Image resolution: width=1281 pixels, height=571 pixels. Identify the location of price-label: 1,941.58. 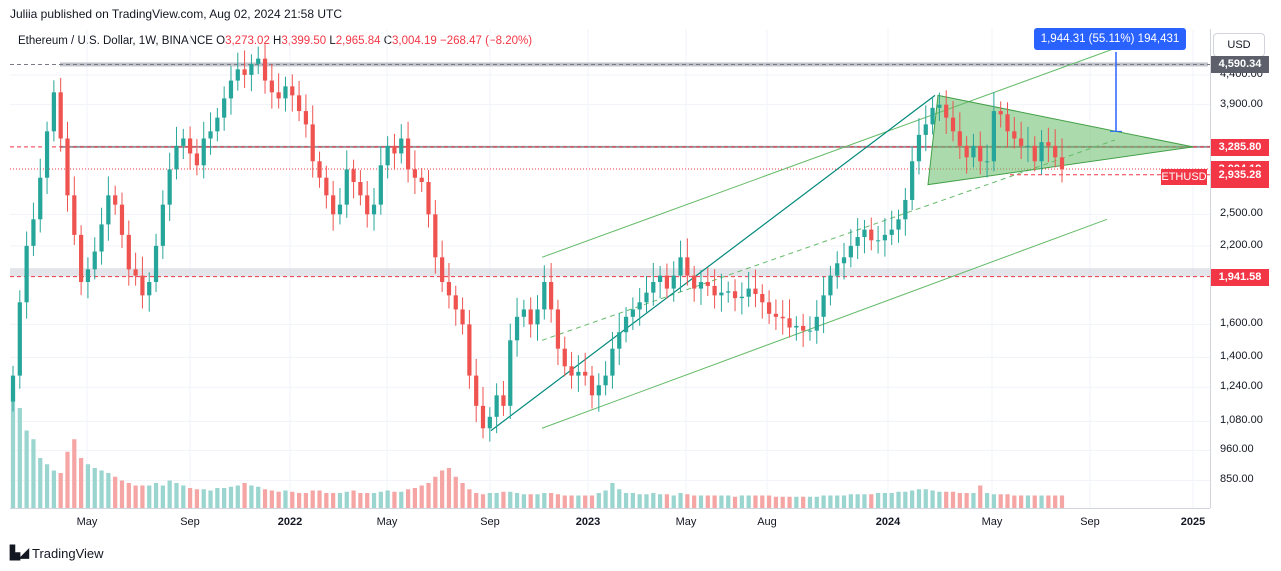
(1240, 277).